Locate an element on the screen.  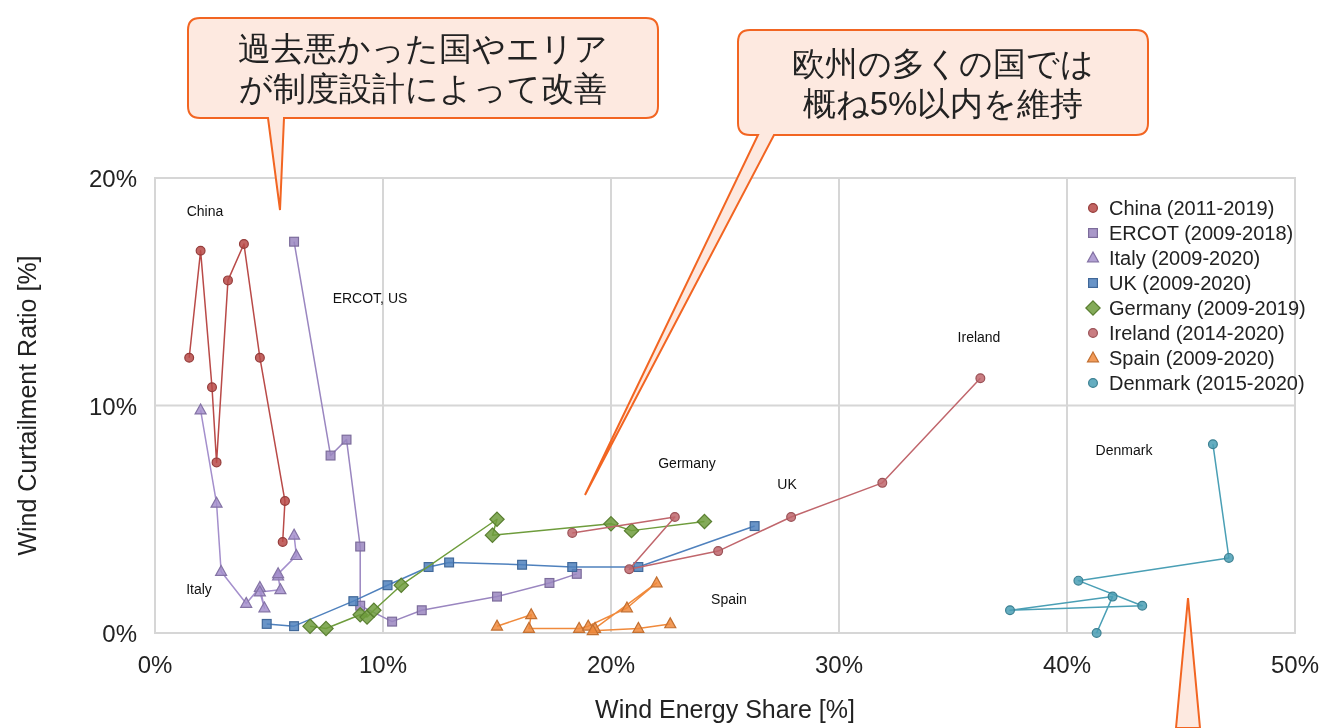
legend-label: China (2011-2019) is located at coordinates (1192, 208).